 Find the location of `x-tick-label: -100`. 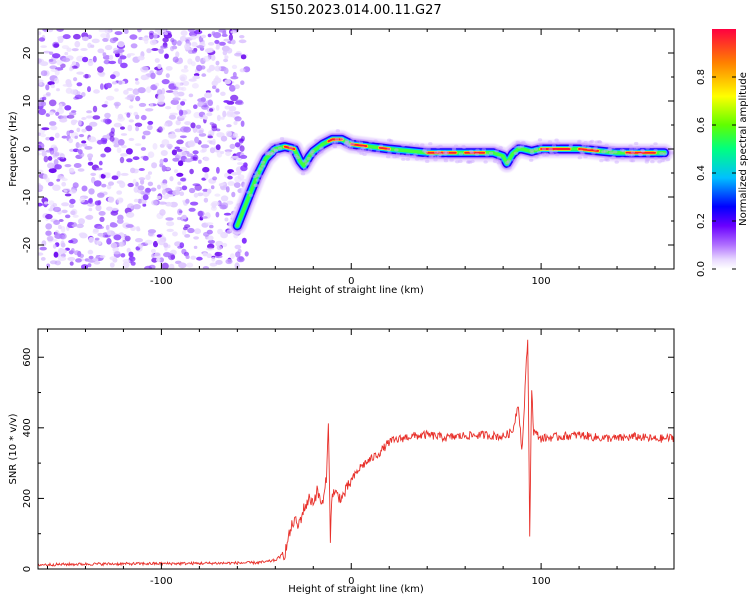

x-tick-label: -100 is located at coordinates (161, 581).